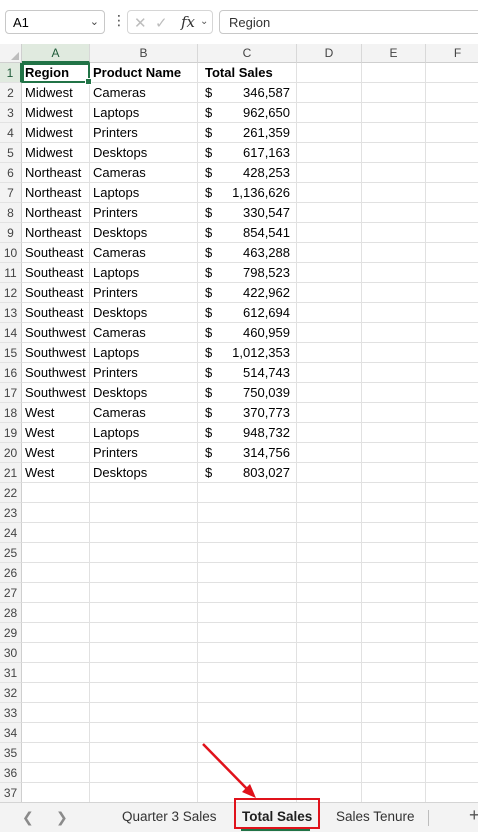 This screenshot has width=478, height=832. I want to click on row-header: 30, so click(11, 653).